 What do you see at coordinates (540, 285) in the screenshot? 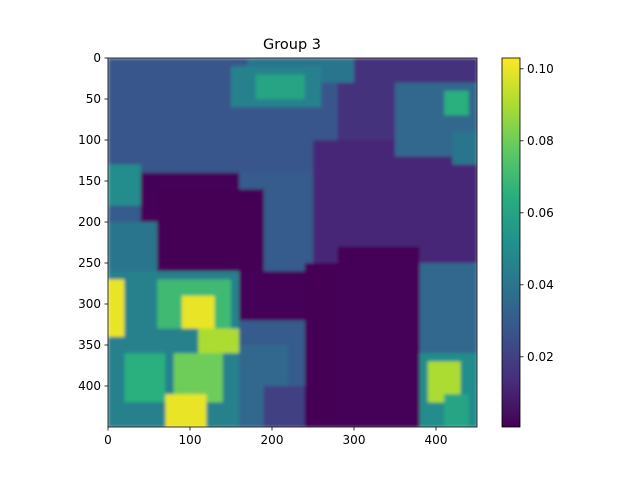
I see `colorbar-tick-label: 0.04` at bounding box center [540, 285].